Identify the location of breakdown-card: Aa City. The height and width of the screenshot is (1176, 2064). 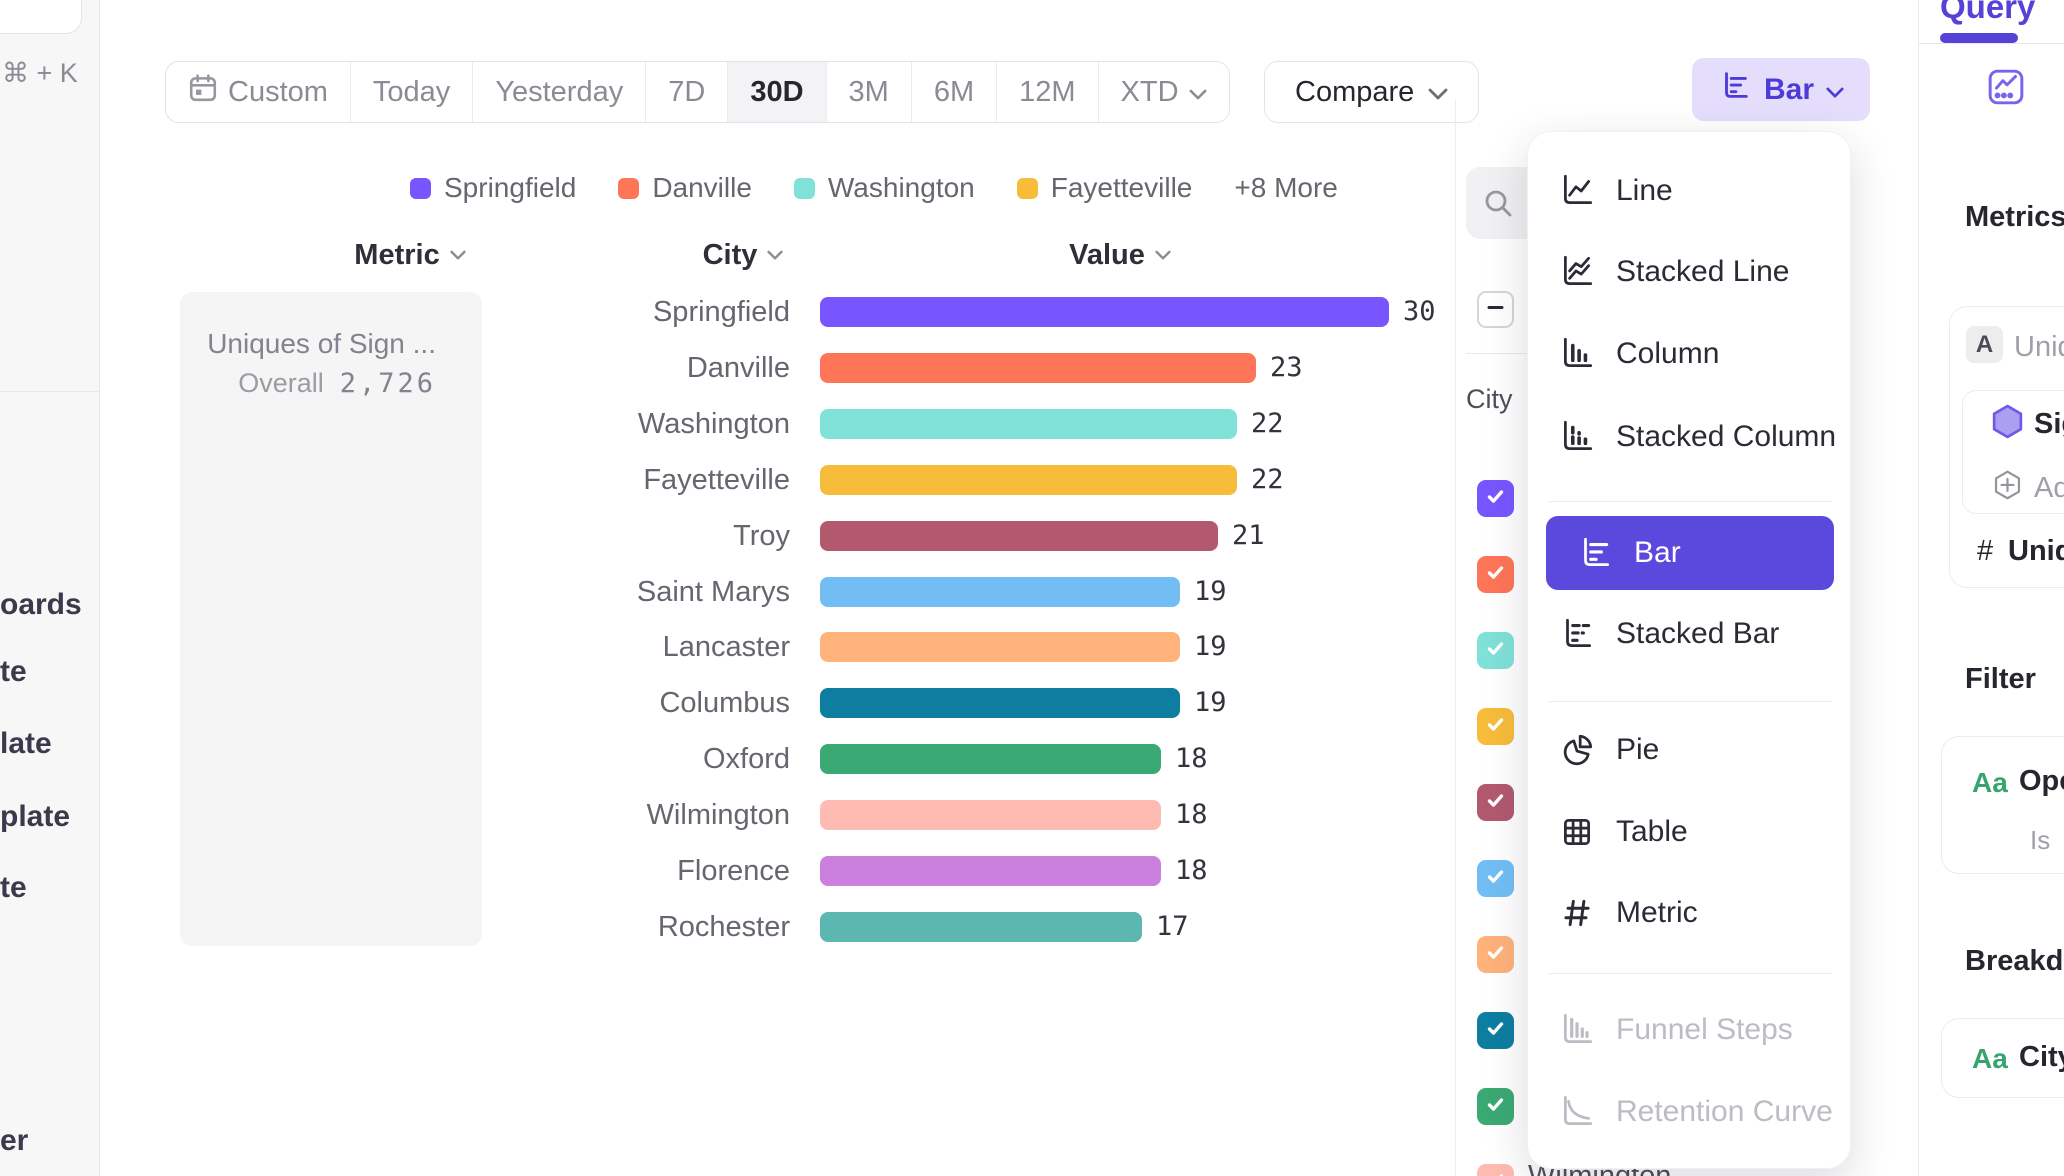
(2002, 1058).